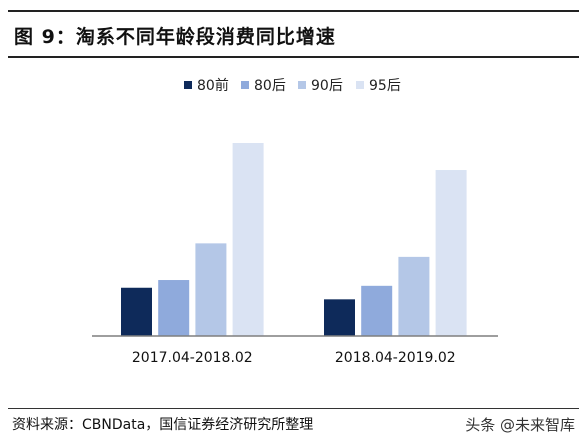 This screenshot has width=587, height=447. What do you see at coordinates (192, 358) in the screenshot?
I see `x-tick-label-0: 2017.04-2018.02` at bounding box center [192, 358].